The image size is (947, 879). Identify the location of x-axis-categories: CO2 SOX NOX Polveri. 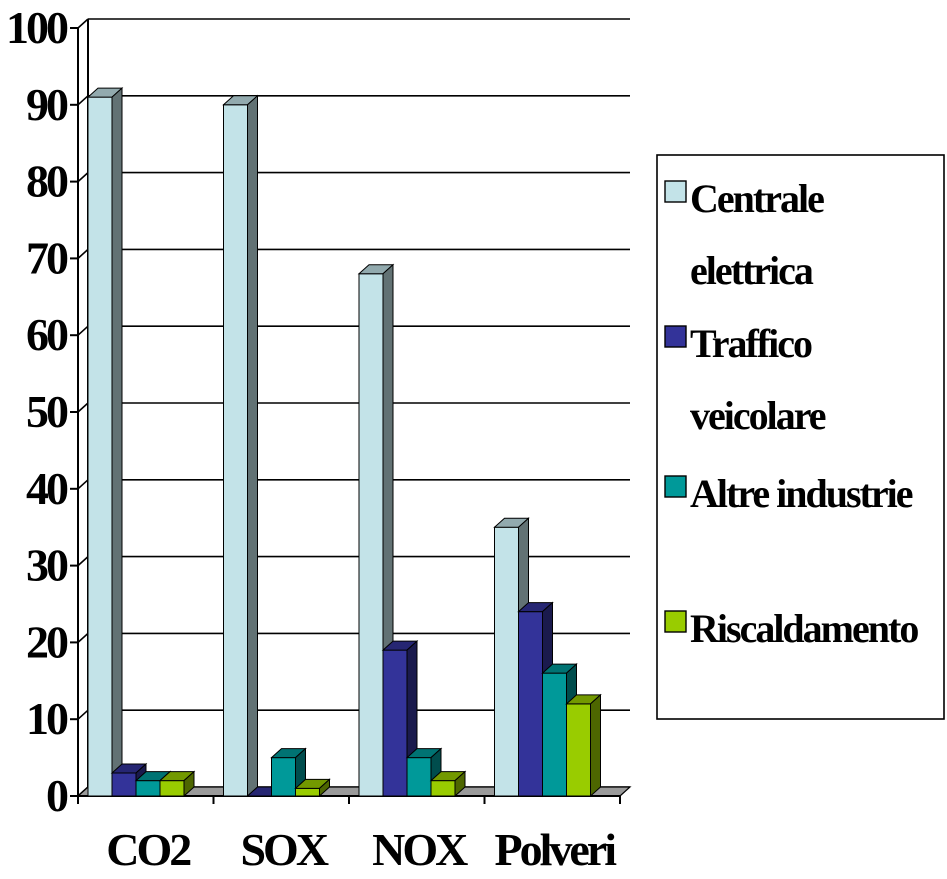
(349, 835).